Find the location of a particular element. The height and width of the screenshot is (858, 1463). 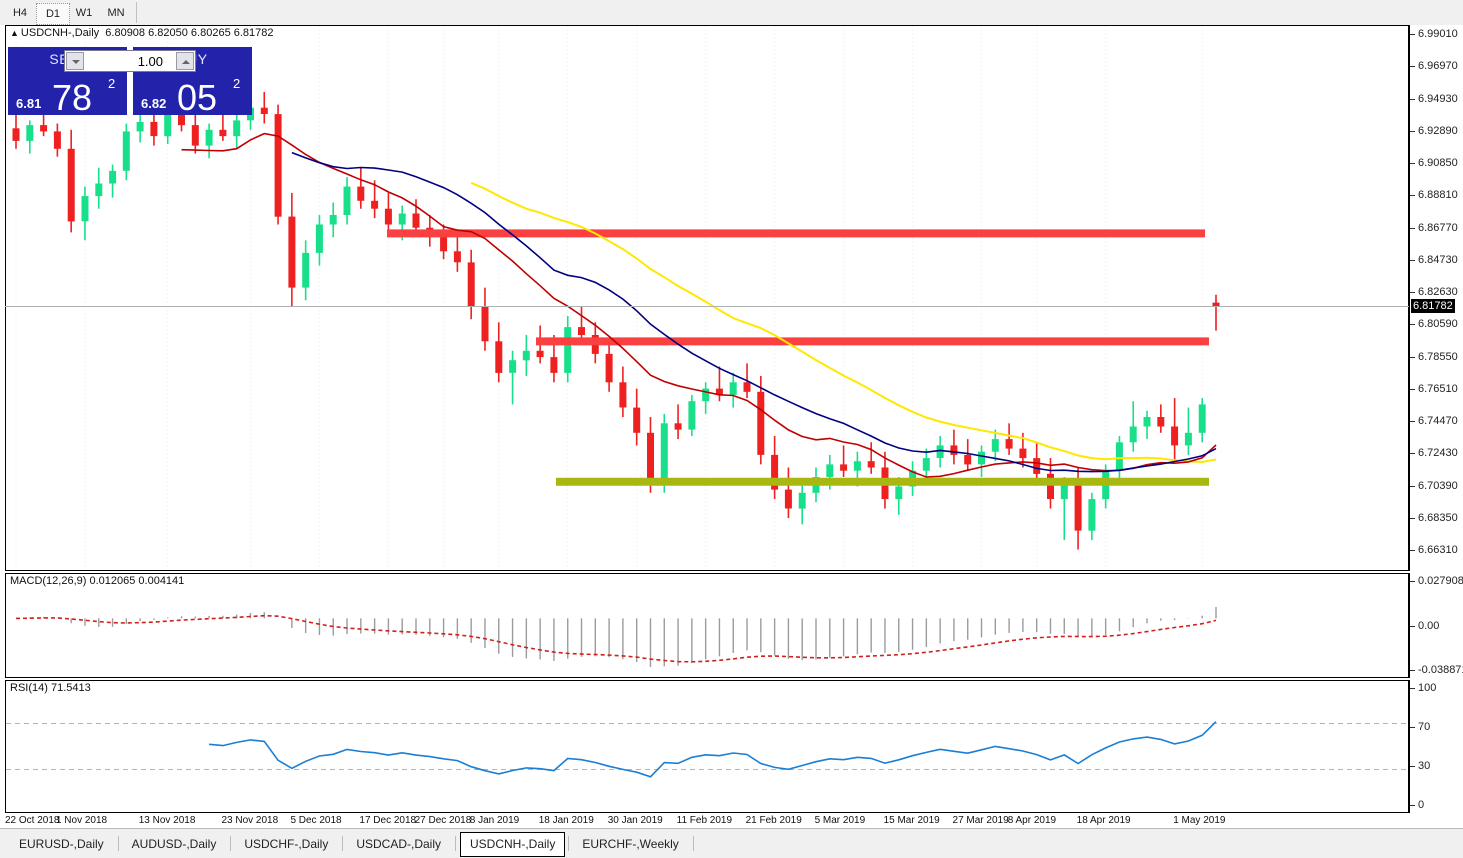

chart-collapse-icon: ▲ is located at coordinates (14, 33).